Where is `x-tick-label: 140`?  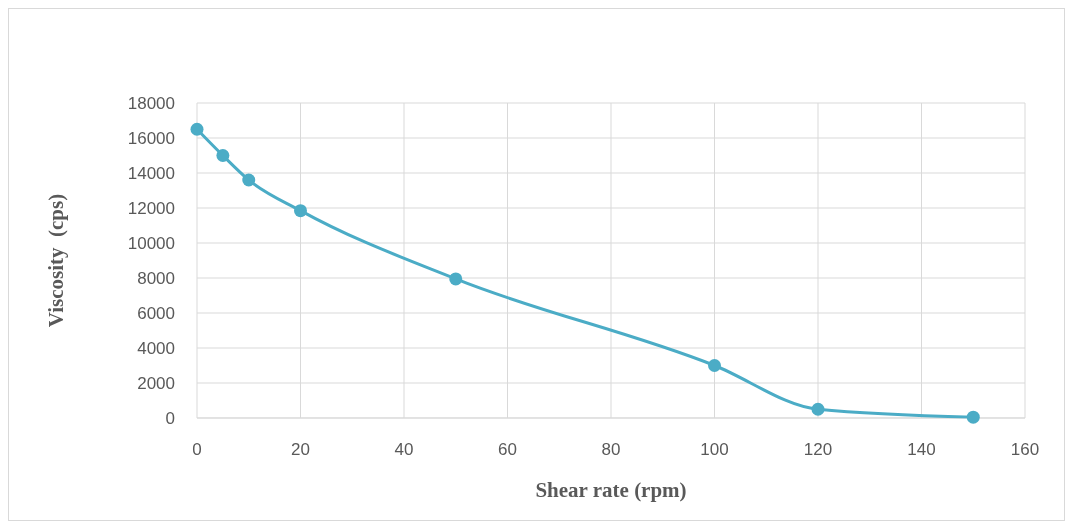
x-tick-label: 140 is located at coordinates (921, 449).